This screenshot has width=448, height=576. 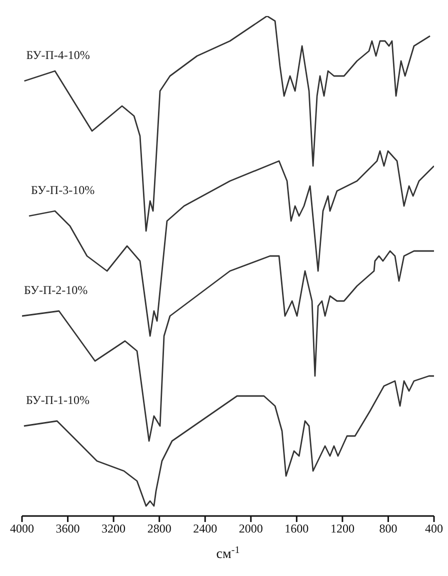 I want to click on x-tick-label: 1600, so click(x=296, y=529).